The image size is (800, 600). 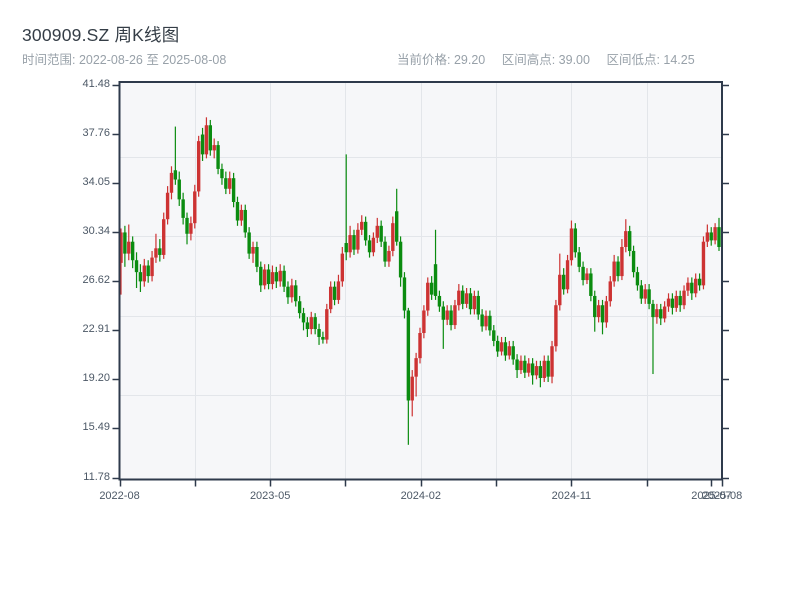 I want to click on y-axis-tick-label: 19.20, so click(x=96, y=378).